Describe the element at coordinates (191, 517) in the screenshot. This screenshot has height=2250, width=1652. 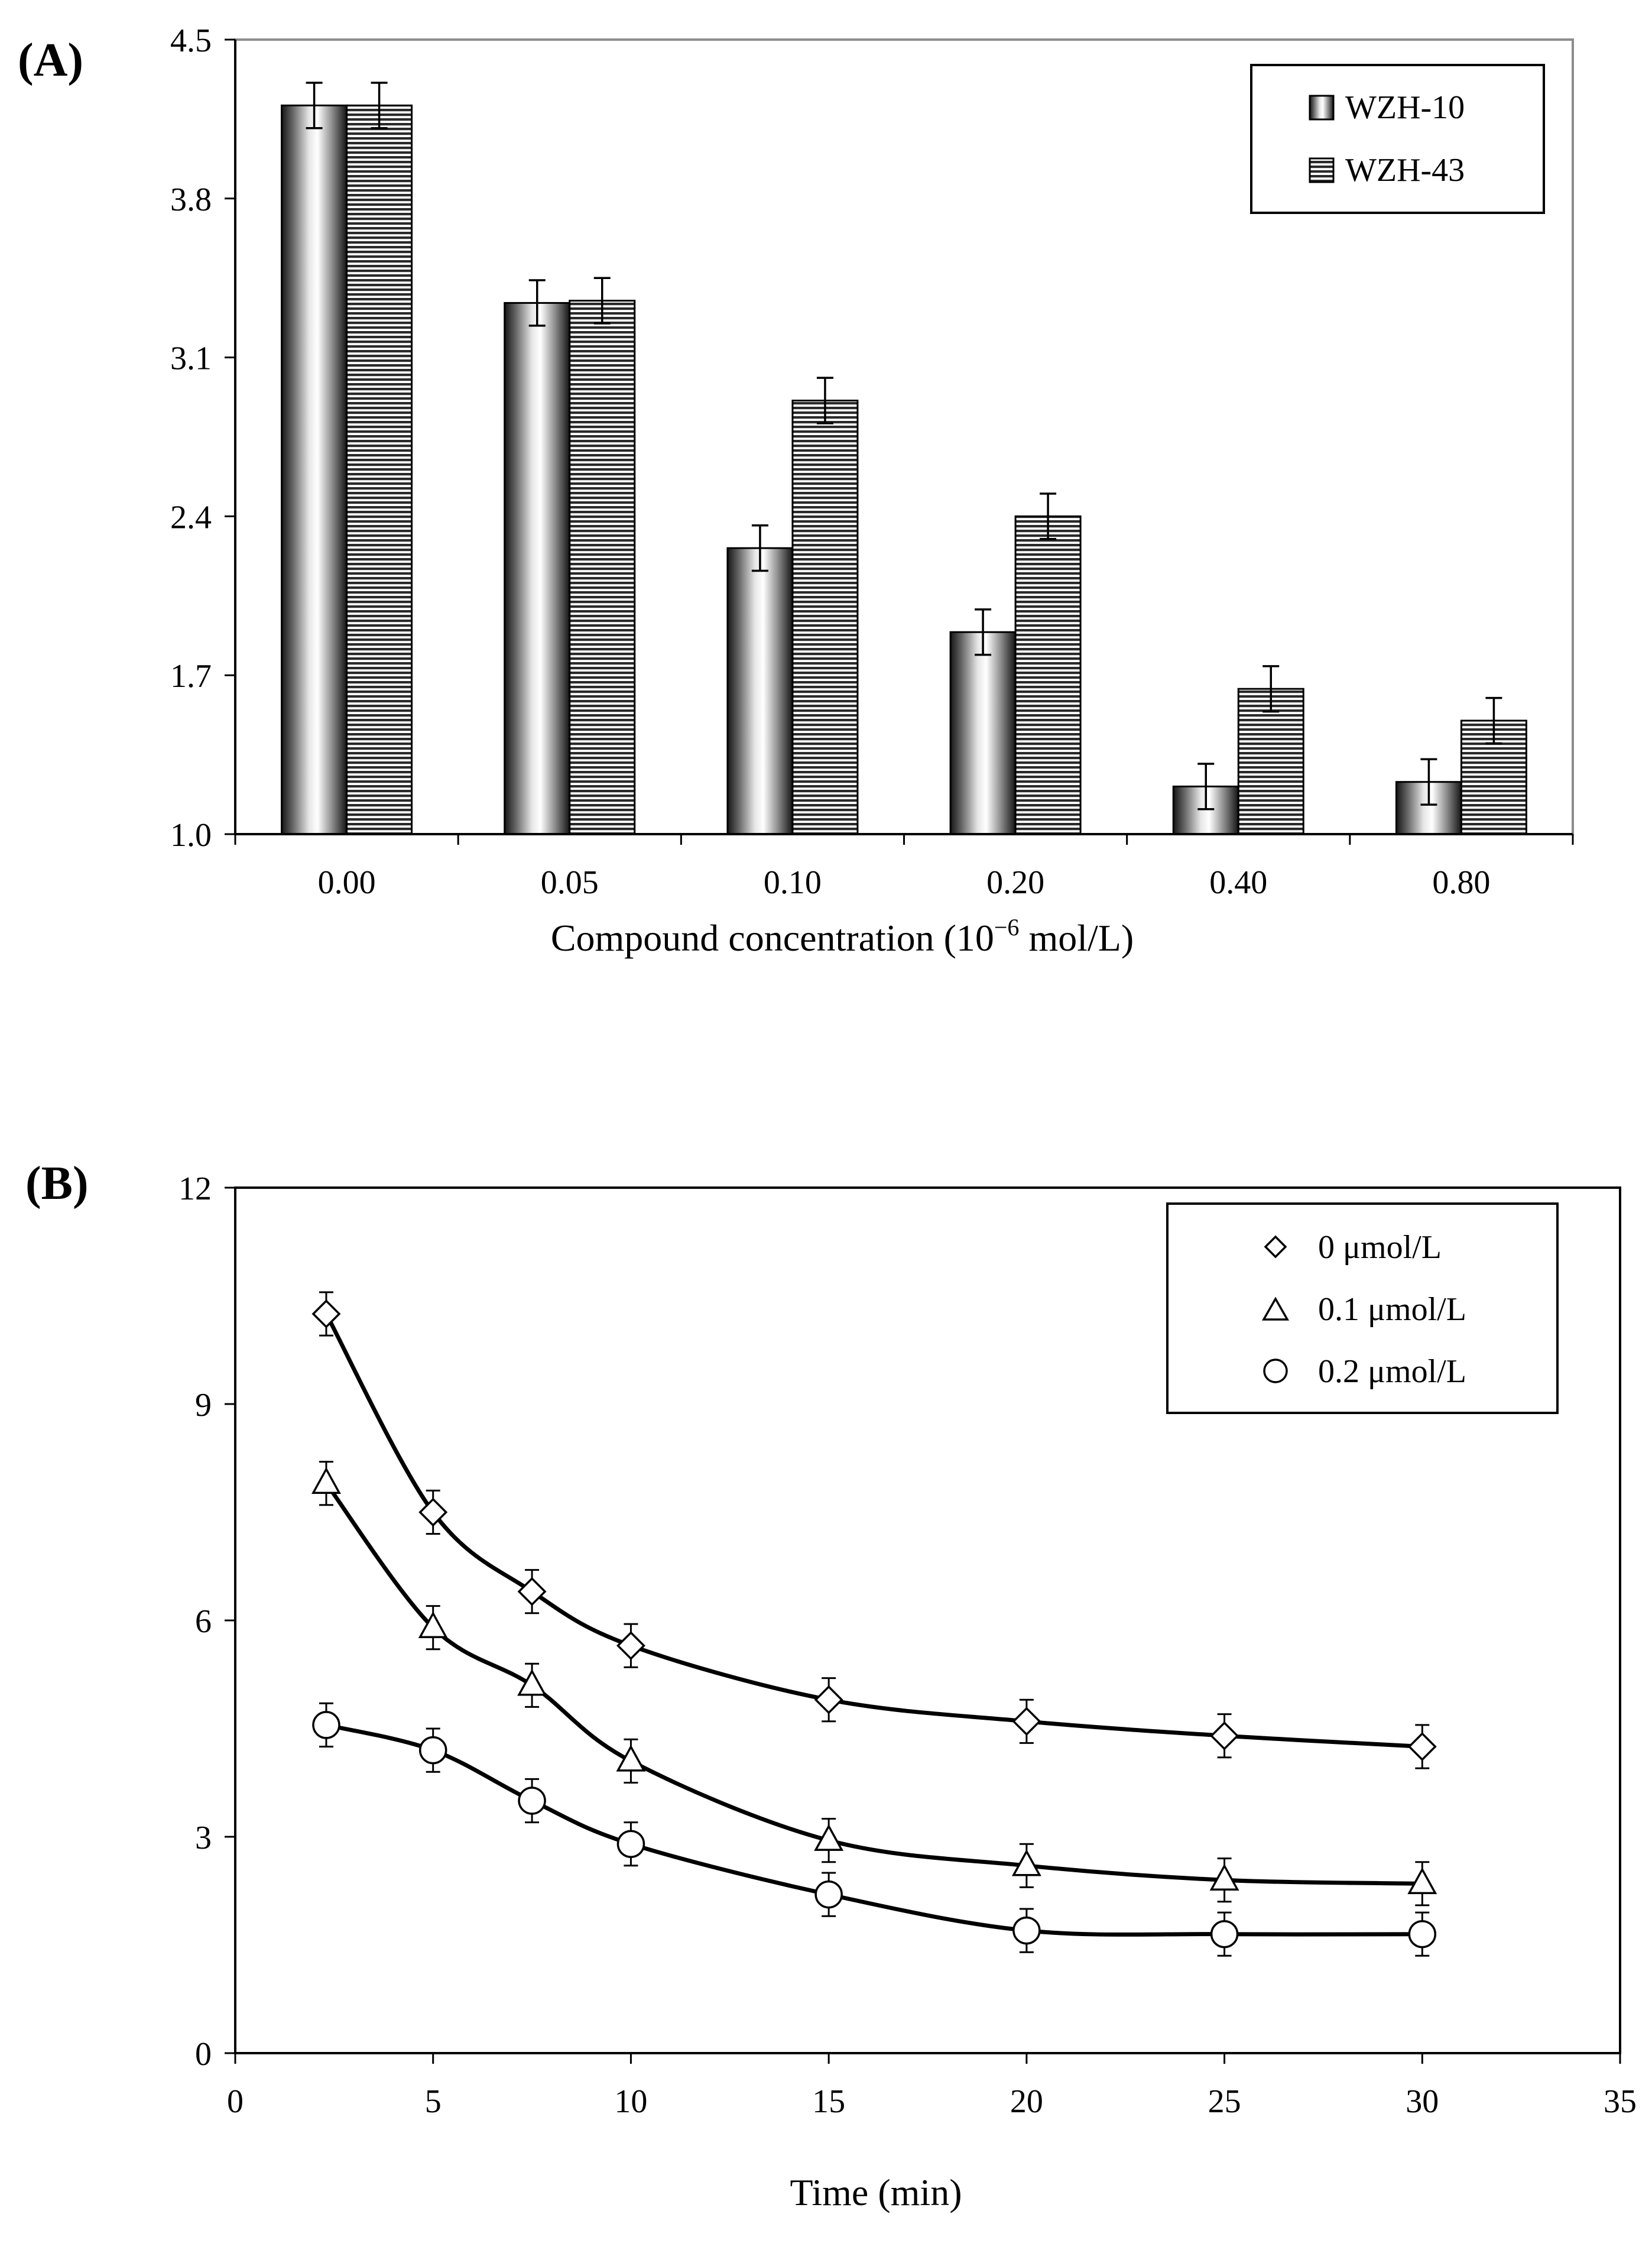
I see `y-tick-label: 2.4` at that location.